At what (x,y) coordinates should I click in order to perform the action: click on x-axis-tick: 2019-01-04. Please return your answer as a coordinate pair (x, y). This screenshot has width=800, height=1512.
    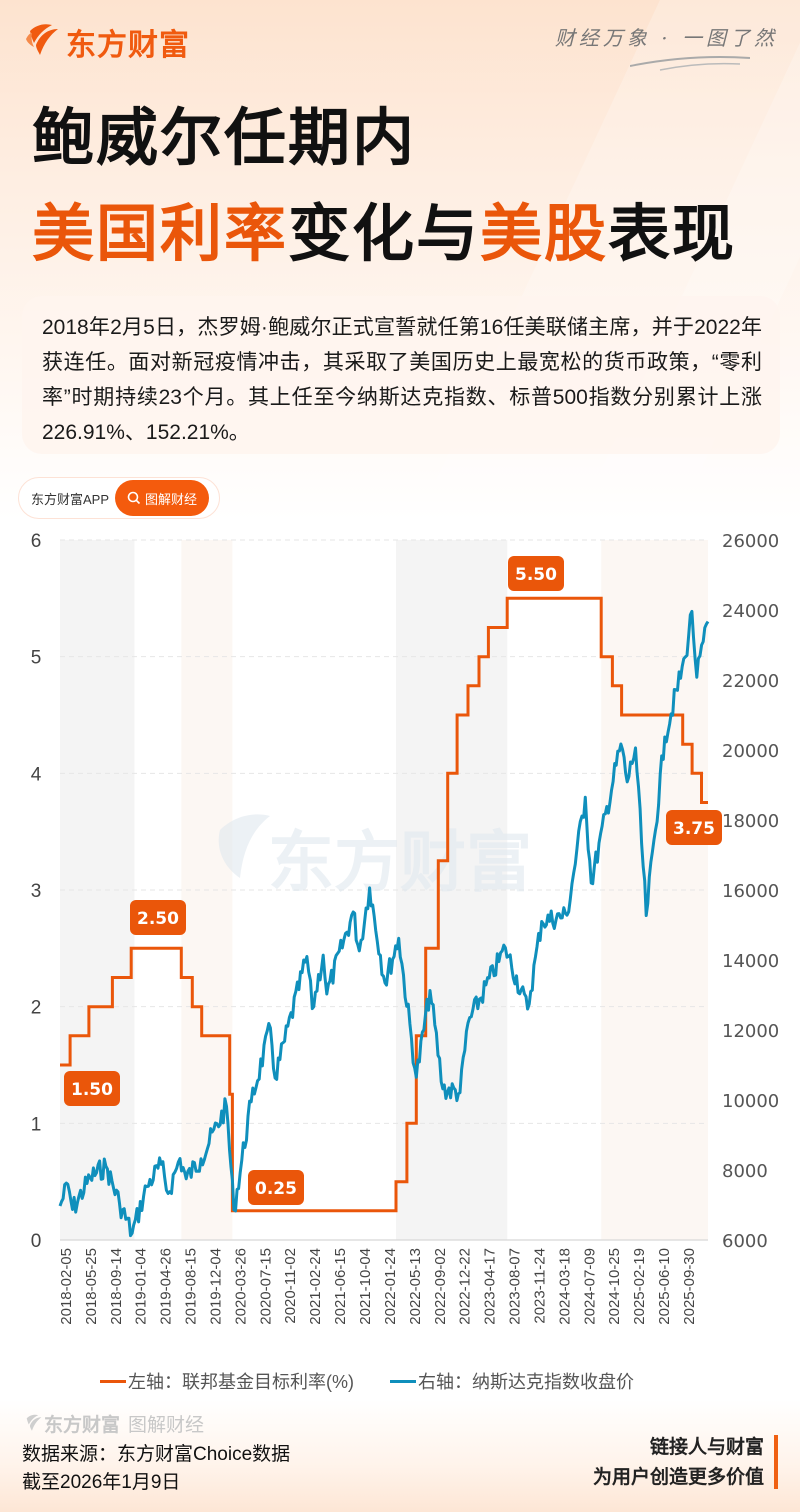
    Looking at the image, I should click on (141, 1286).